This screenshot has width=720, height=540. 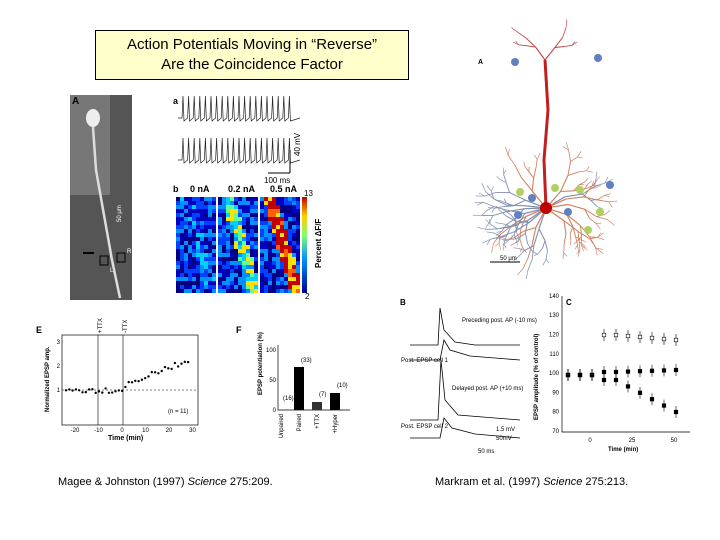 I want to click on dendrite, so click(x=106, y=212).